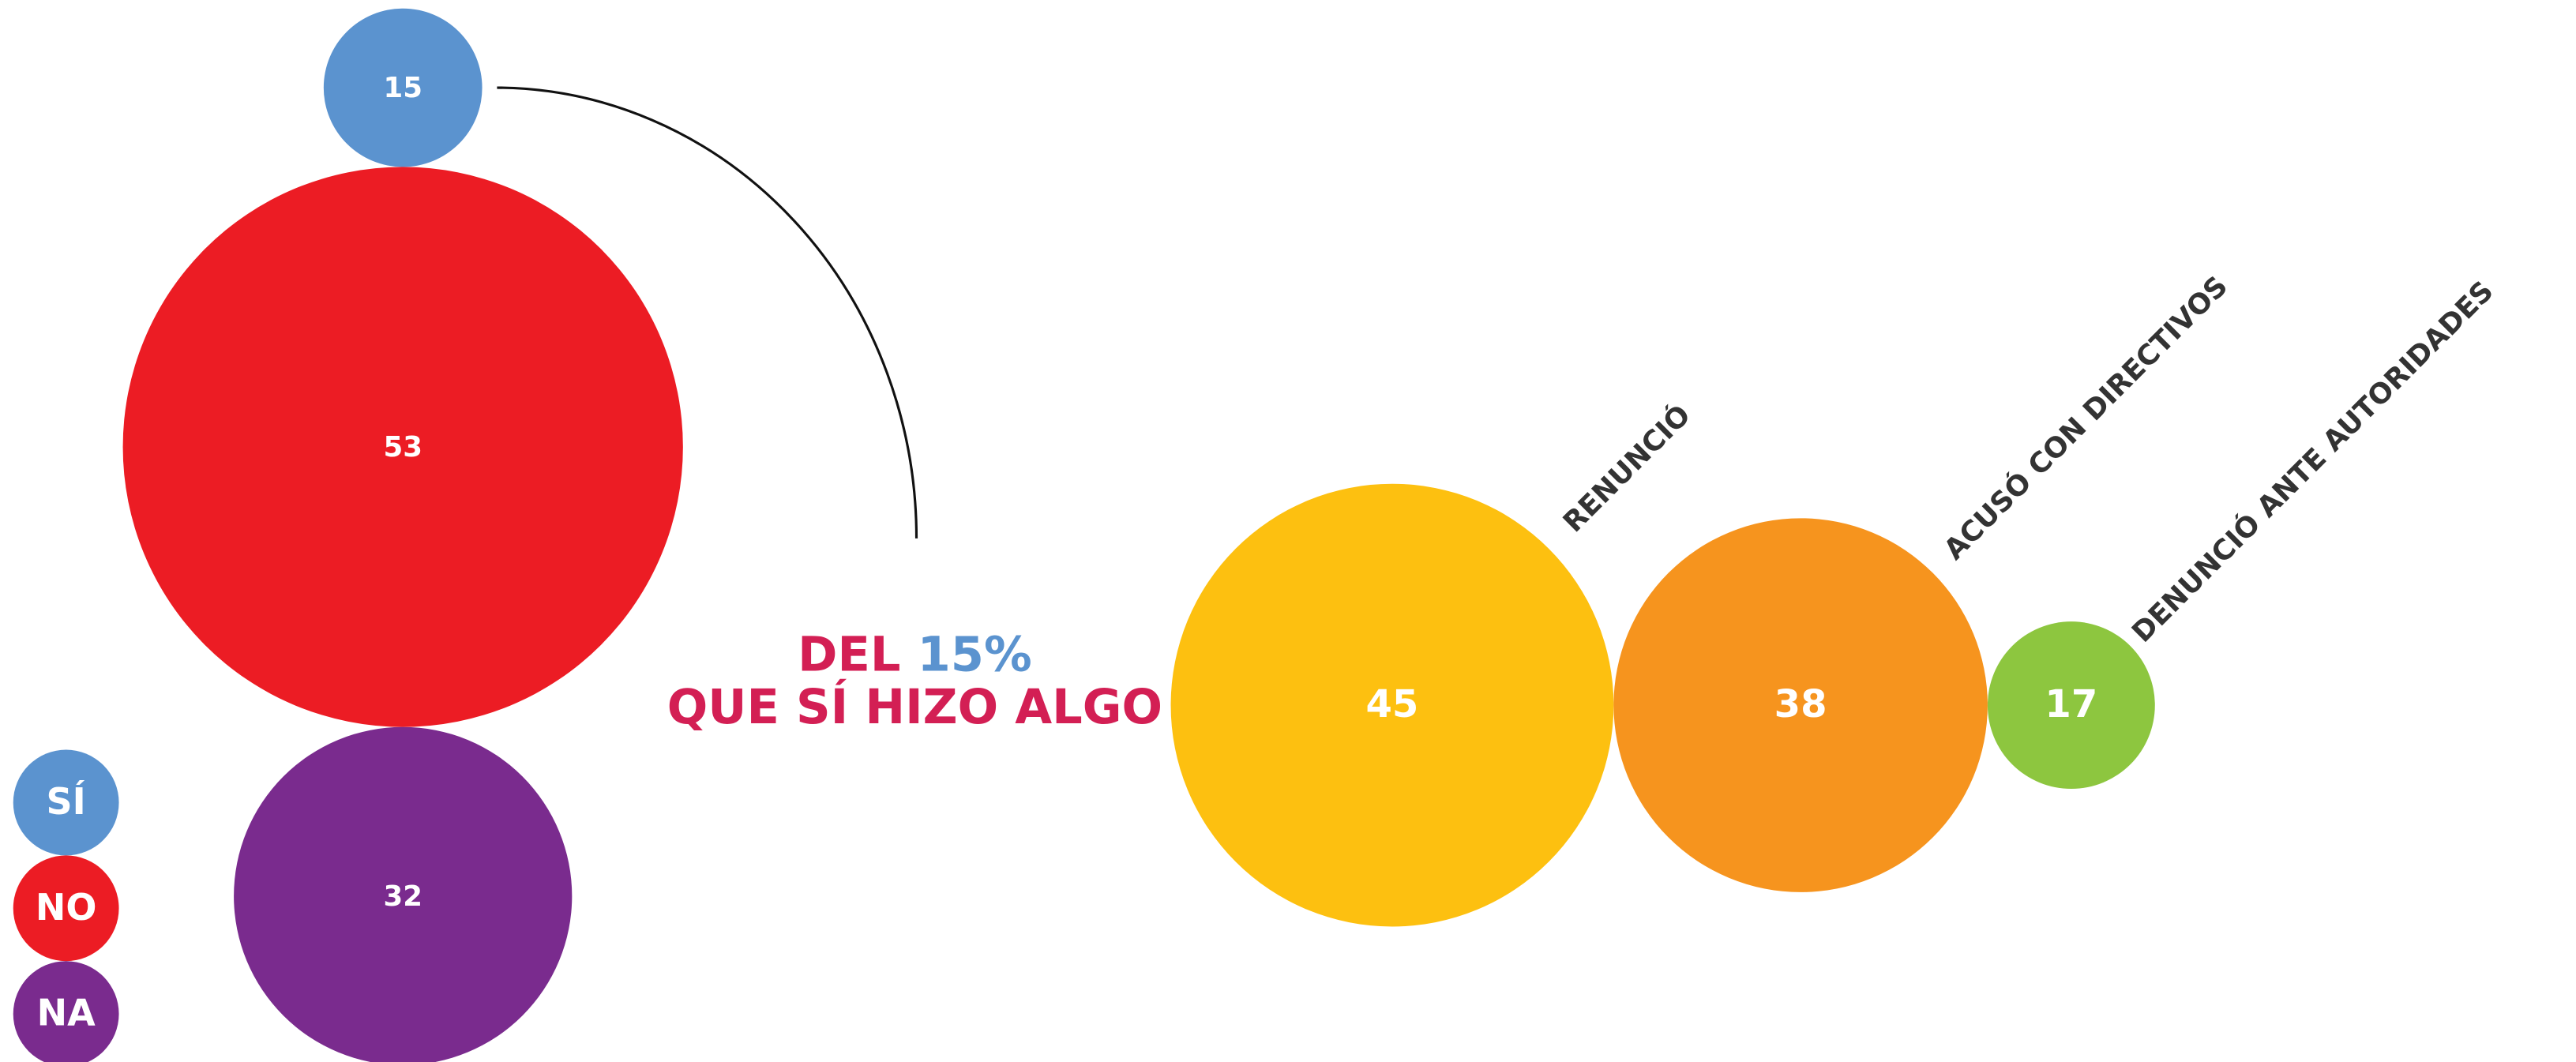  What do you see at coordinates (2085, 417) in the screenshot?
I see `category-label: ACUSÓ CON DIRECTIVOS` at bounding box center [2085, 417].